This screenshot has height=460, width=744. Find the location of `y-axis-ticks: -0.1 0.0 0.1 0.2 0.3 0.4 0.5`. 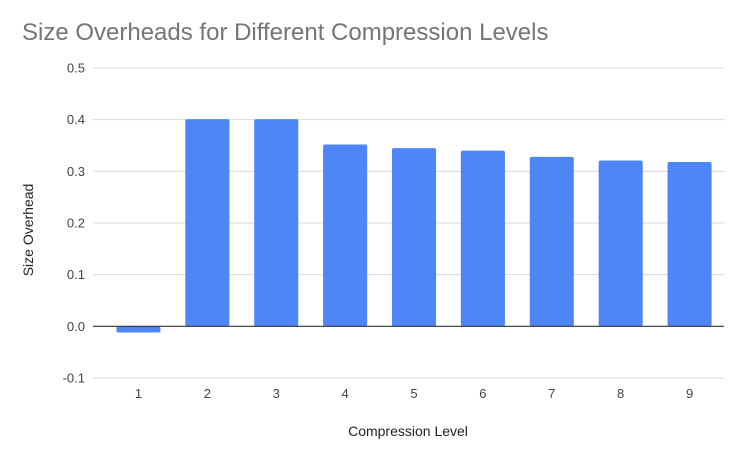

y-axis-ticks: -0.1 0.0 0.1 0.2 0.3 0.4 0.5 is located at coordinates (74, 223).